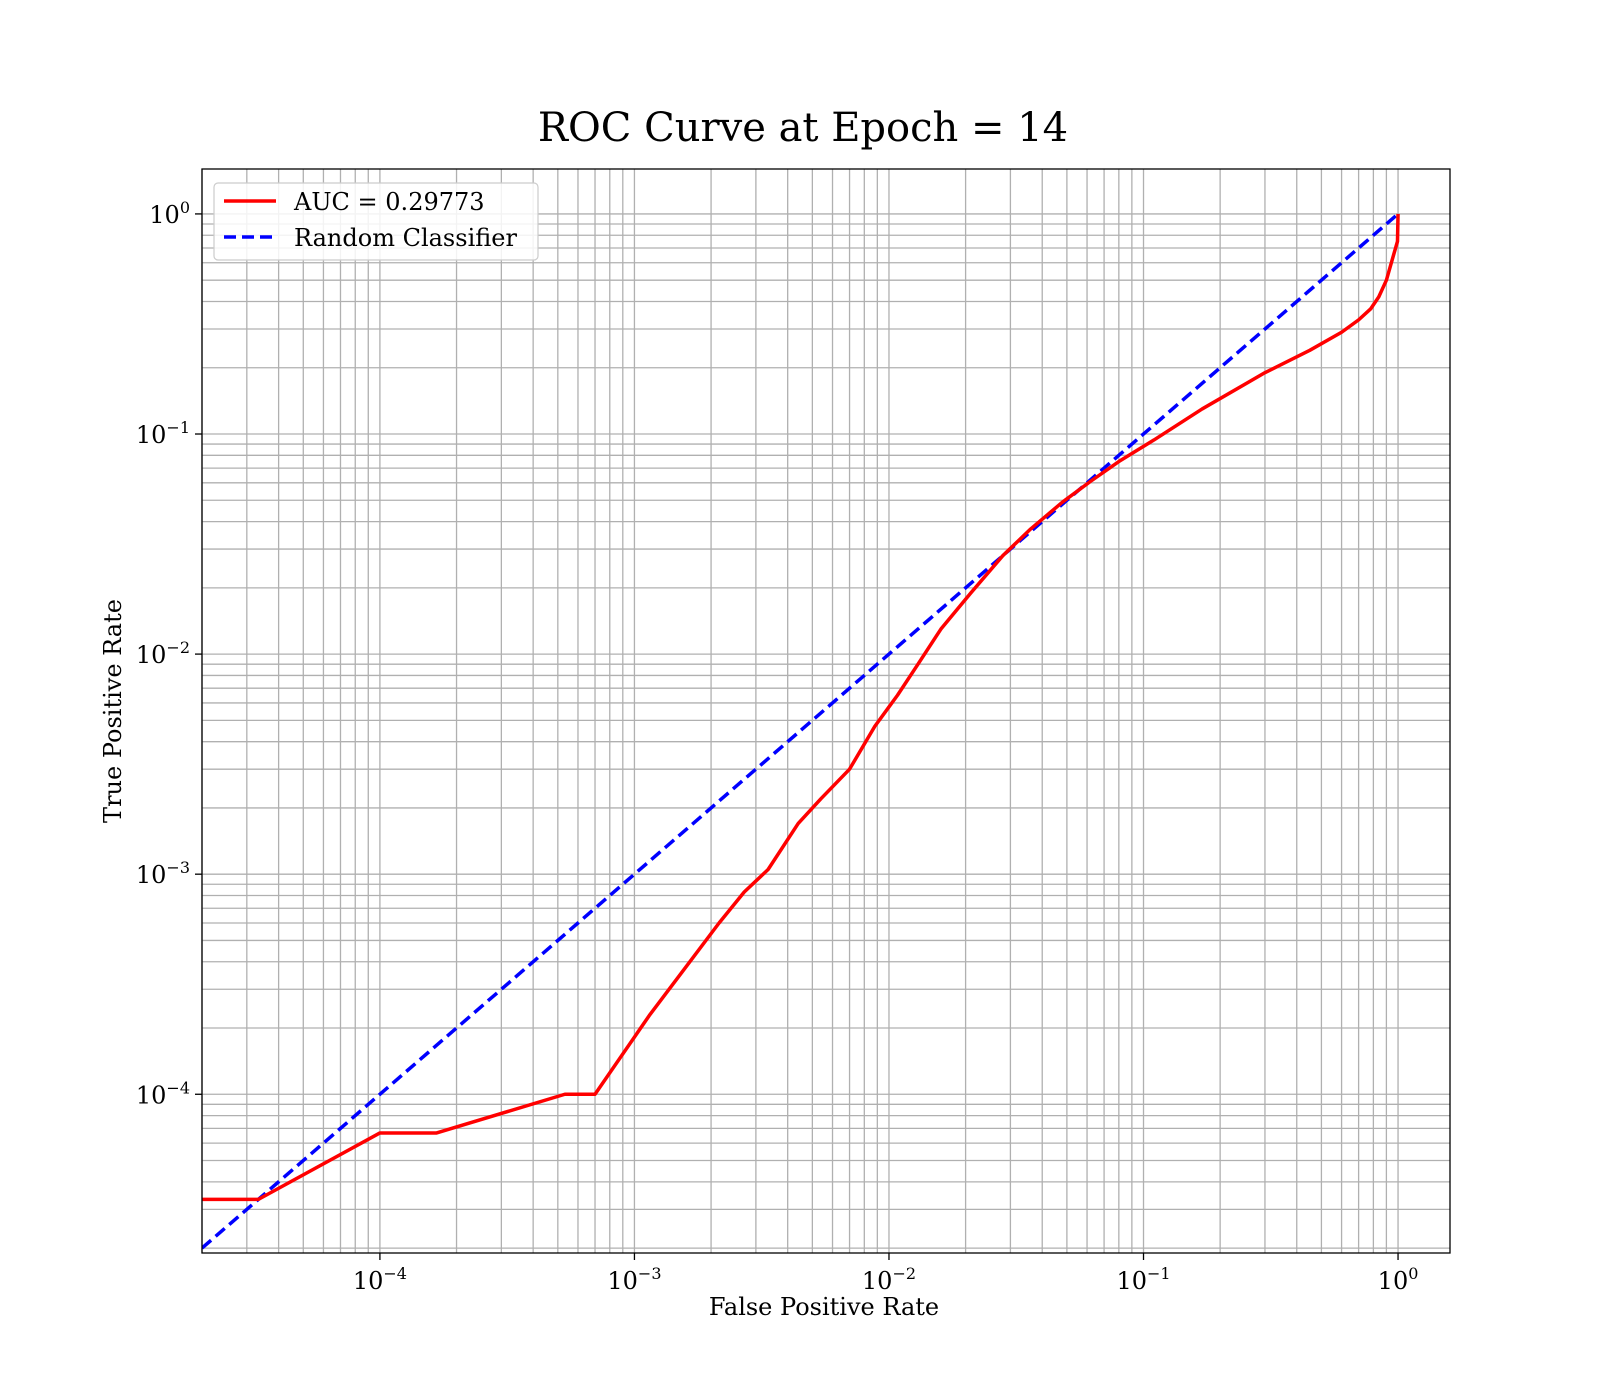  What do you see at coordinates (185, 207) in the screenshot?
I see `y-tick-exponent: 0` at bounding box center [185, 207].